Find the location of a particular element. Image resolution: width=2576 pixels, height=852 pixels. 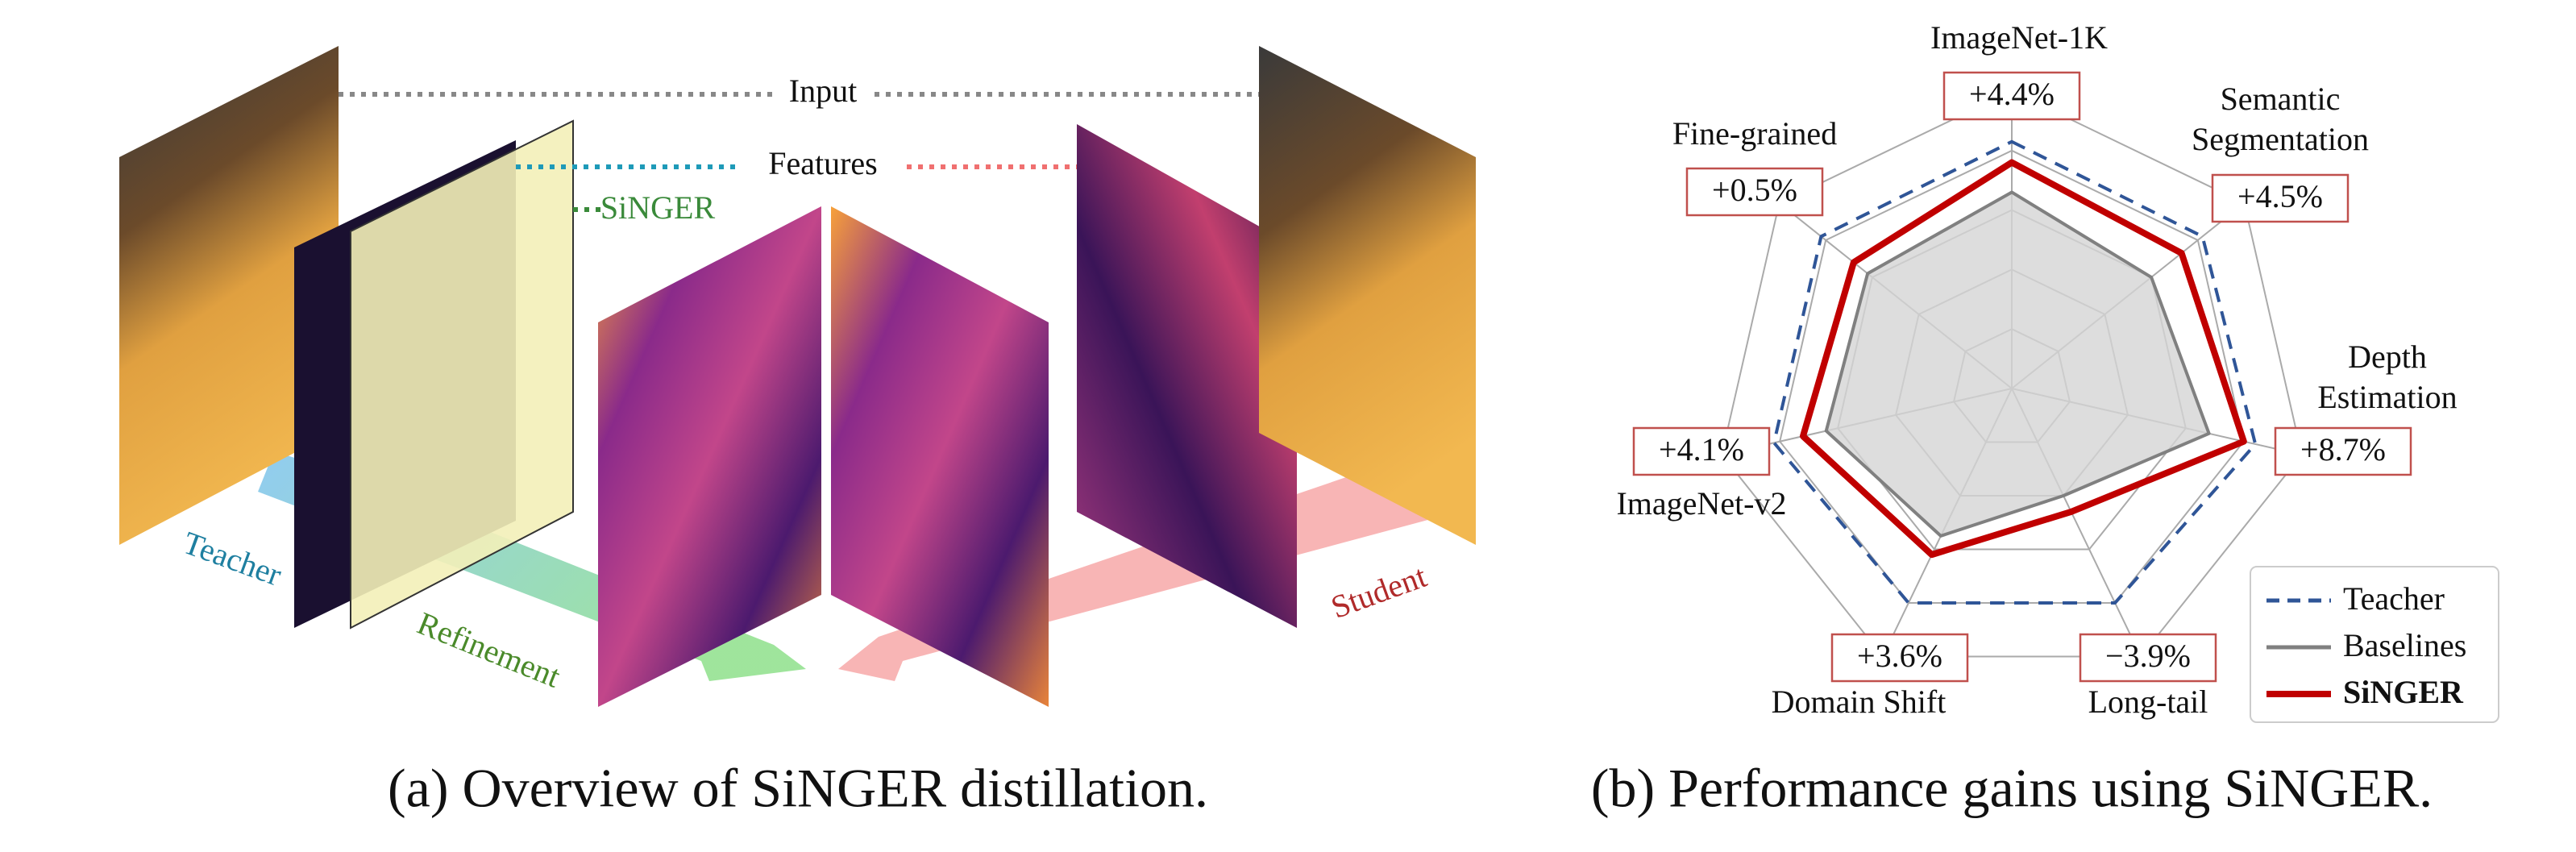

label: Input is located at coordinates (823, 91).